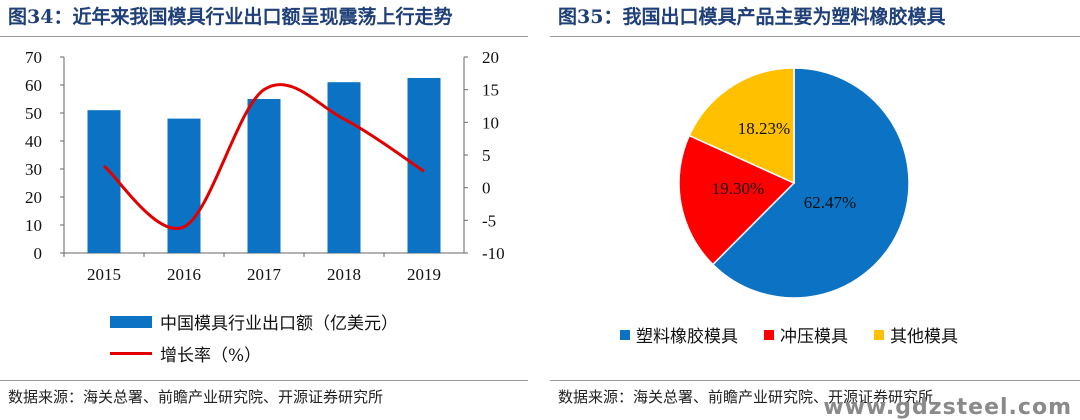 The height and width of the screenshot is (420, 1080). I want to click on pie-chart: 62.47% 19.30% 18.23%, so click(794, 183).